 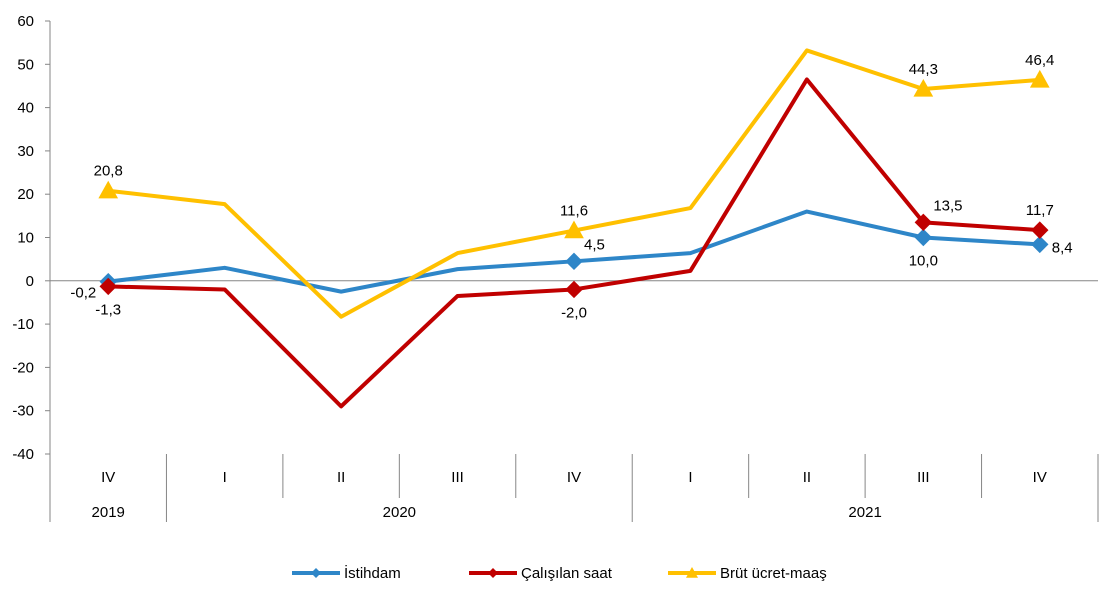 What do you see at coordinates (25, 64) in the screenshot?
I see `y-tick-label: 50` at bounding box center [25, 64].